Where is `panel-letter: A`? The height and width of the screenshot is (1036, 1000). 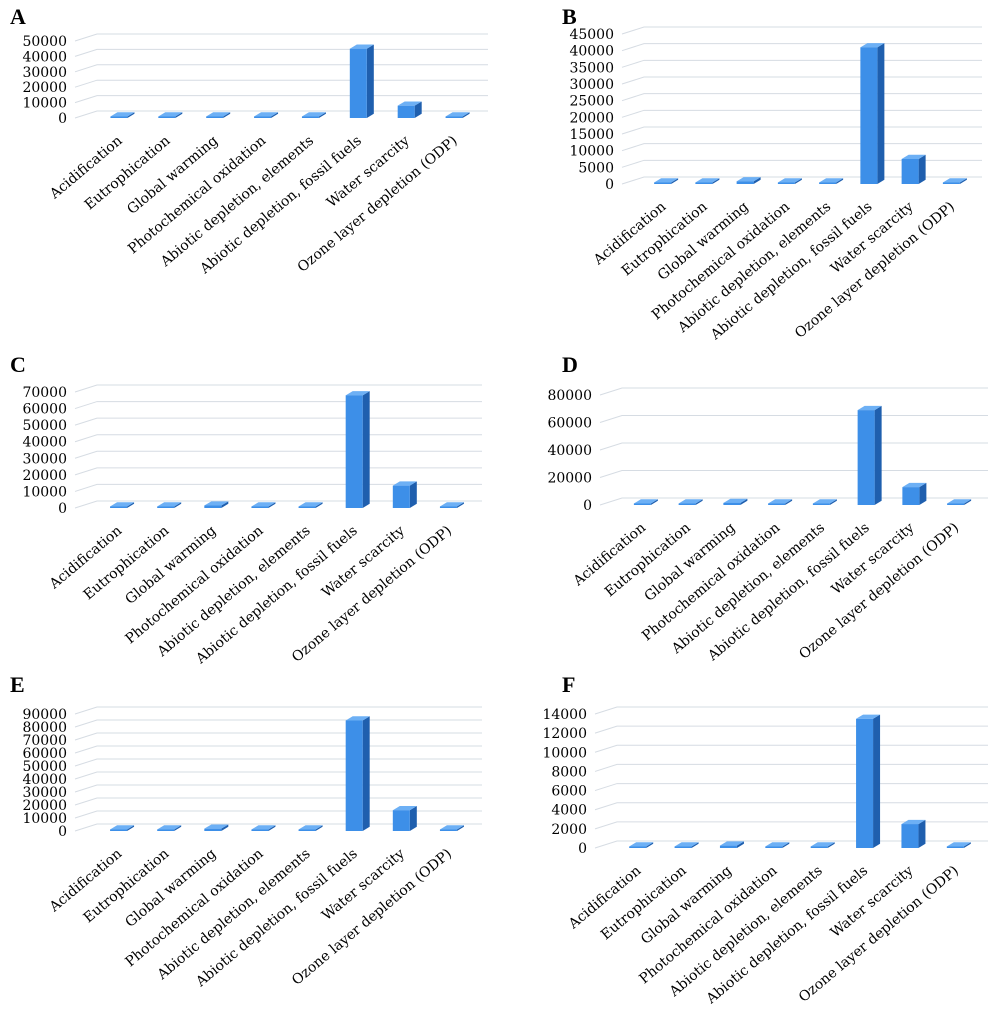
panel-letter: A is located at coordinates (18, 16).